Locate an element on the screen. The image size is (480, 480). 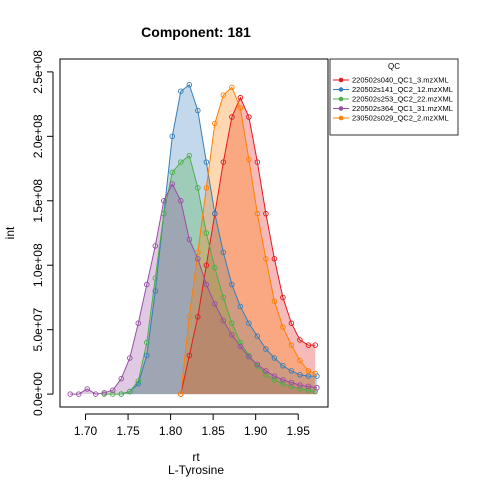
y-tick-label: 1.0e+08 is located at coordinates (38, 265).